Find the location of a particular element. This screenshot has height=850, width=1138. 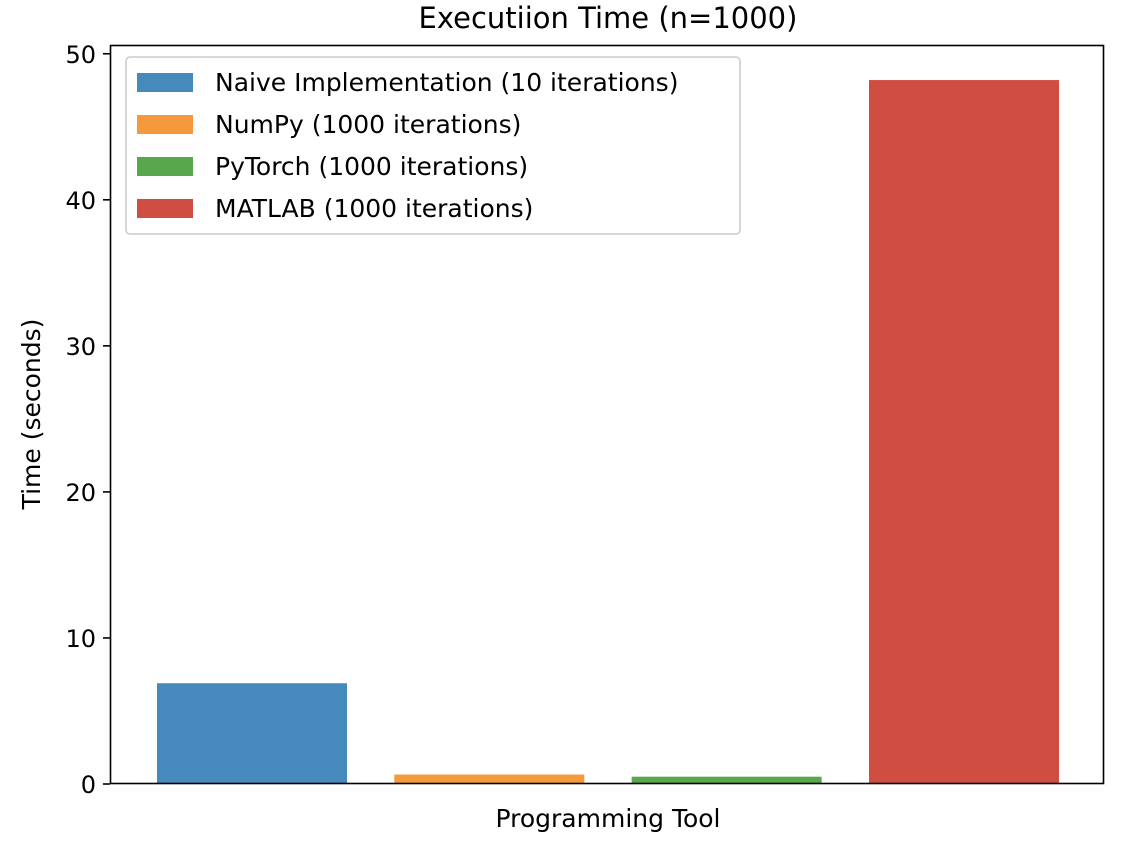

y-axis: 0 10 20 30 40 50 is located at coordinates (87, 420).